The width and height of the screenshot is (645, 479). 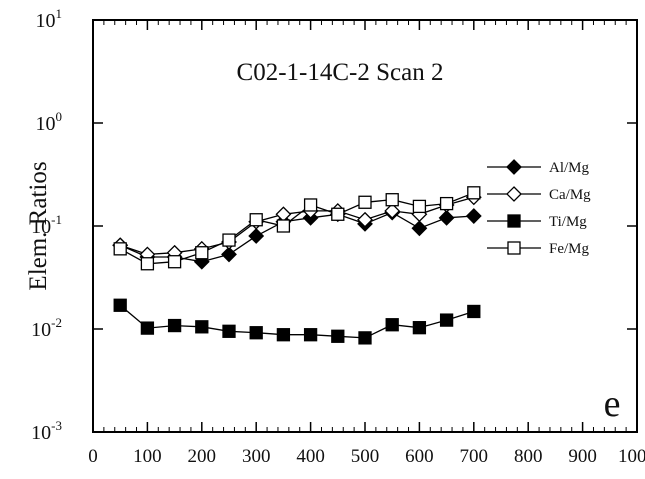 I want to click on legend-label-fe-mg: Fe/Mg, so click(x=569, y=249).